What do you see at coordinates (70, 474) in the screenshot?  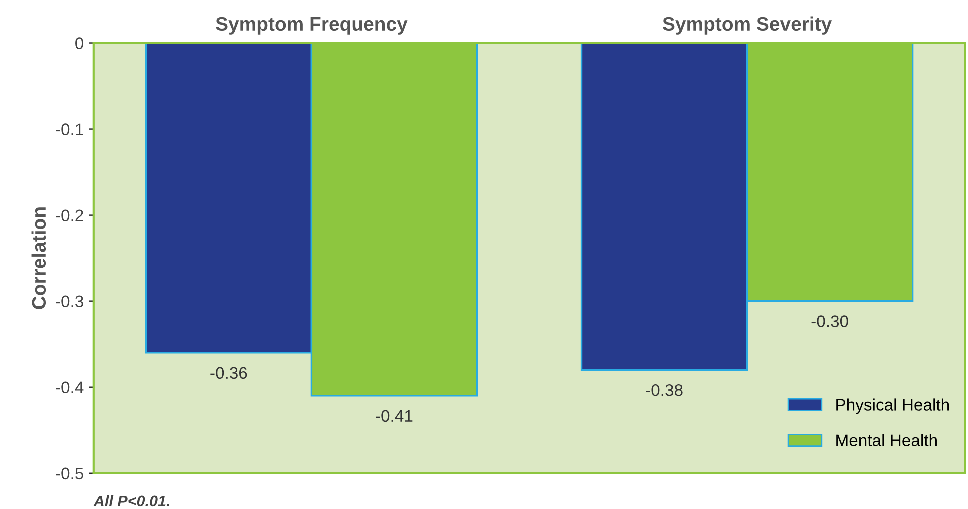 I see `y-tick-label: -0.5` at bounding box center [70, 474].